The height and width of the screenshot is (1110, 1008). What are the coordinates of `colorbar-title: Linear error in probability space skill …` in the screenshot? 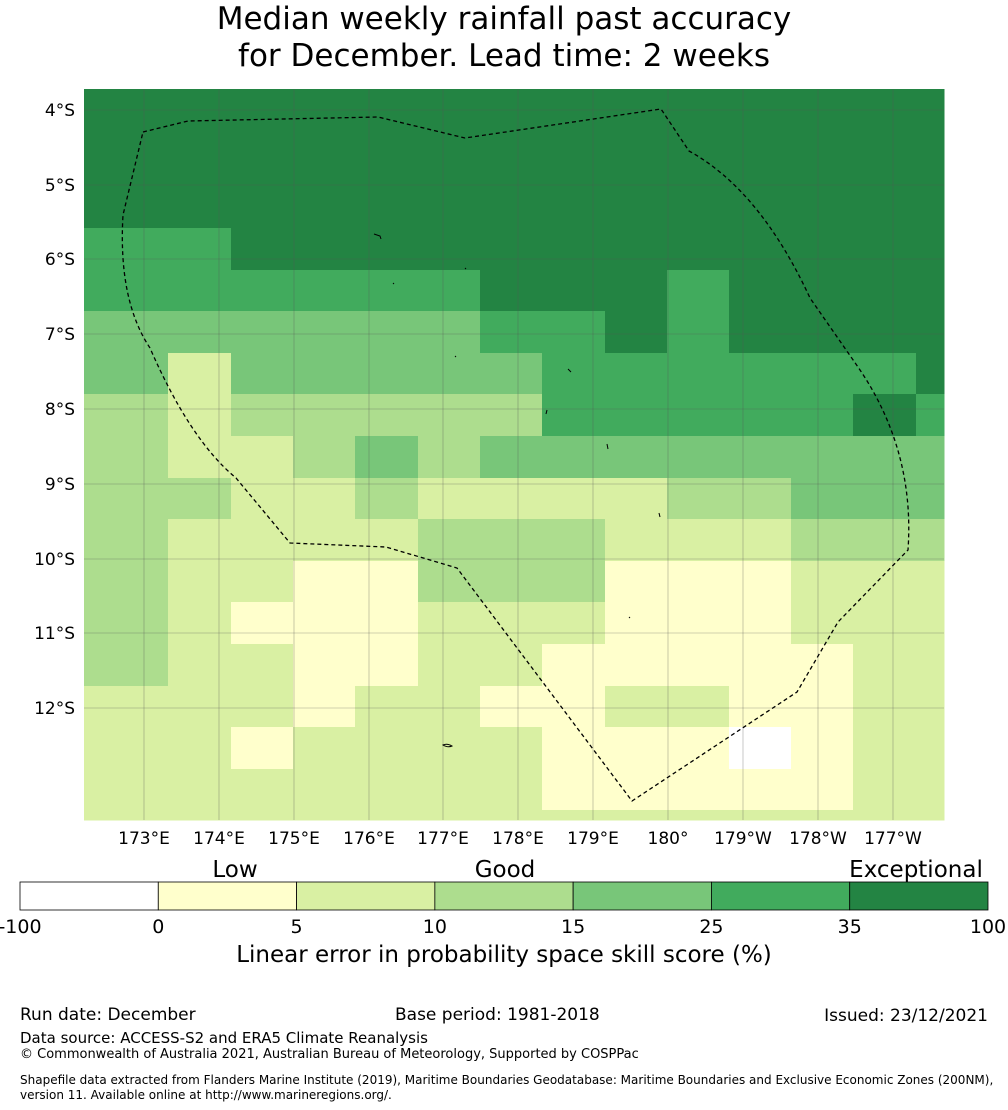 It's located at (504, 955).